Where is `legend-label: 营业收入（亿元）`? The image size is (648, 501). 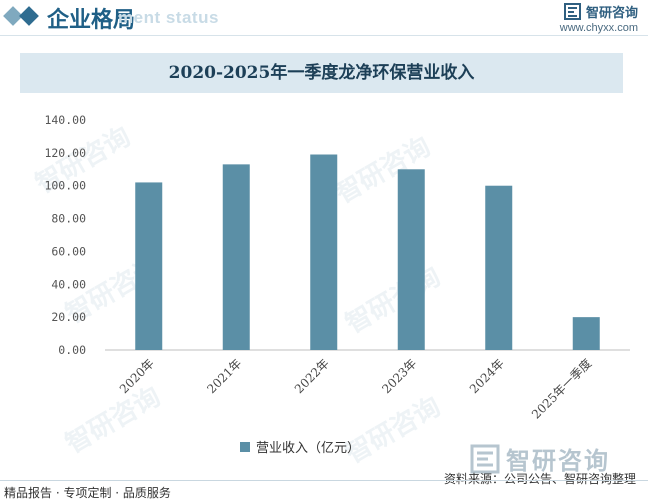
legend-label: 营业收入（亿元） is located at coordinates (308, 448).